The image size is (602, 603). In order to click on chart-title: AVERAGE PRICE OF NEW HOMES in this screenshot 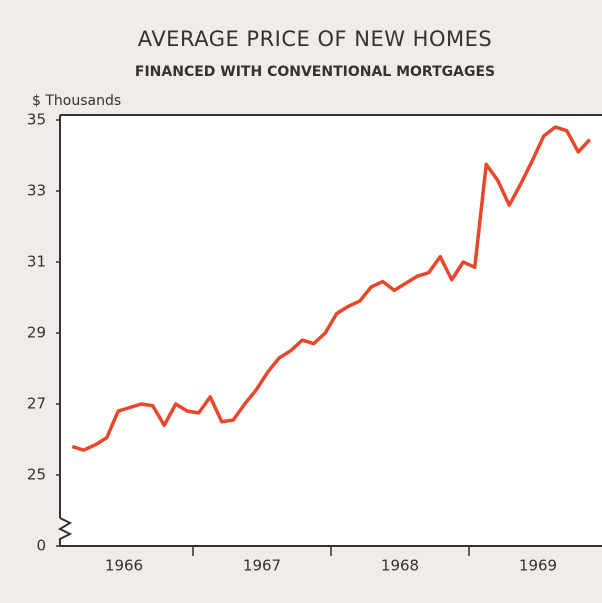, I will do `click(315, 39)`.